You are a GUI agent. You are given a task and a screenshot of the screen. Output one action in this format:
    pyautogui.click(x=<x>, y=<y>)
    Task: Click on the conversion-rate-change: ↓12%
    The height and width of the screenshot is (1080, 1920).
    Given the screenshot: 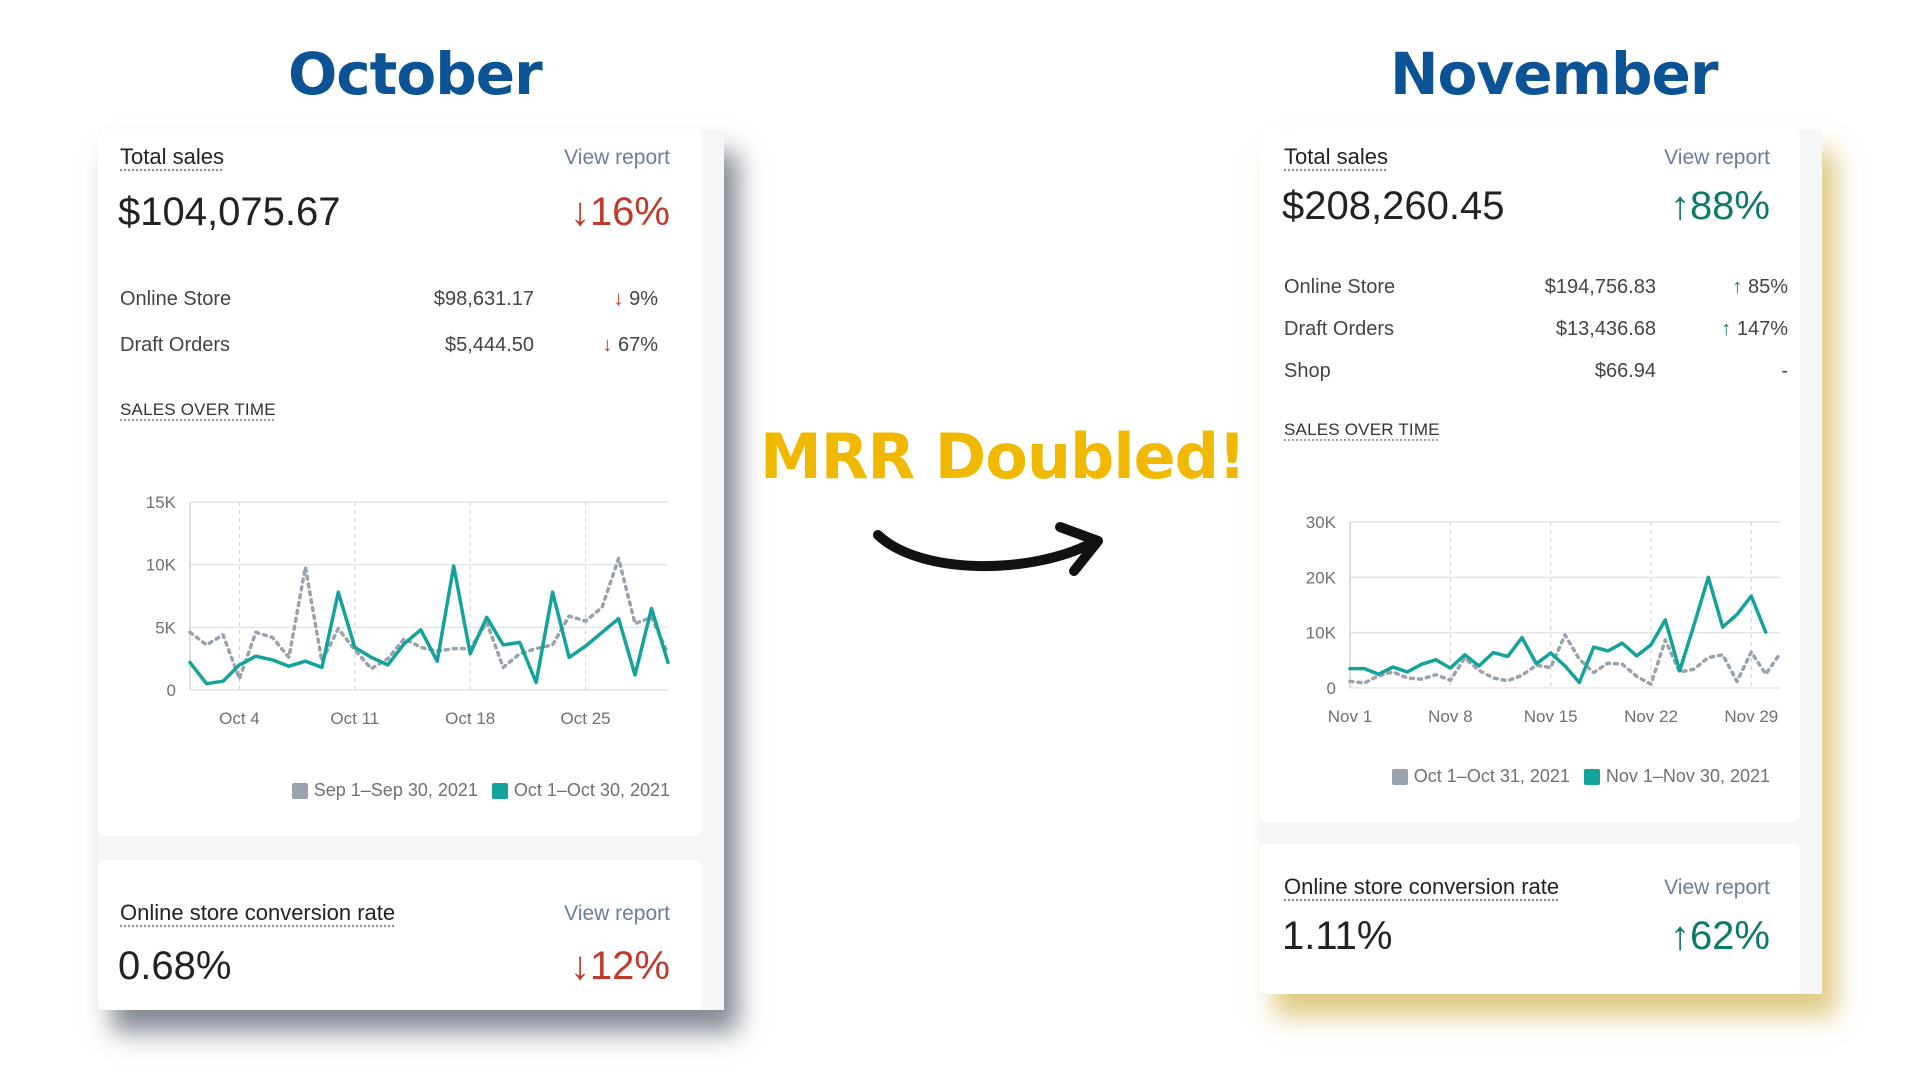 What is the action you would take?
    pyautogui.click(x=619, y=966)
    